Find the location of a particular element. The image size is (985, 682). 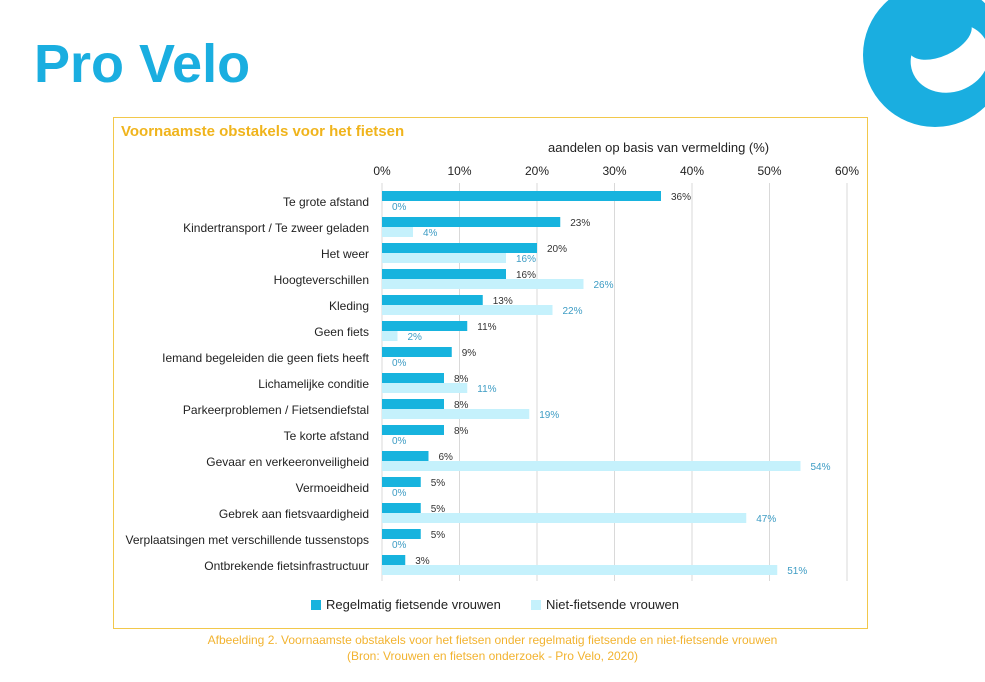

legend-item-regular: Regelmatig fietsende vrouwen is located at coordinates (406, 604).